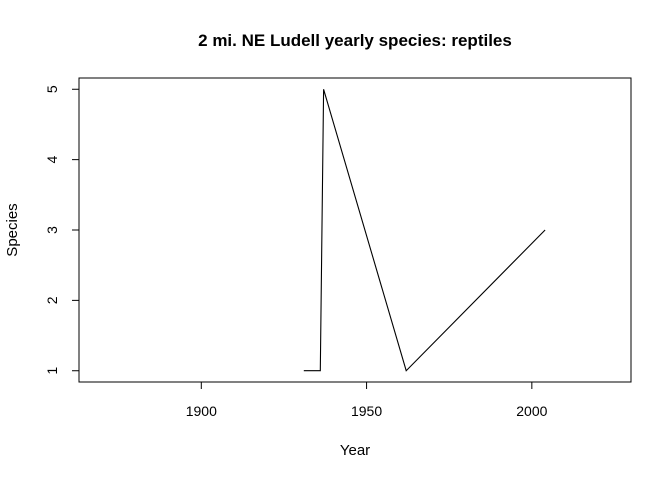  I want to click on x-tick-label: 2000, so click(531, 411).